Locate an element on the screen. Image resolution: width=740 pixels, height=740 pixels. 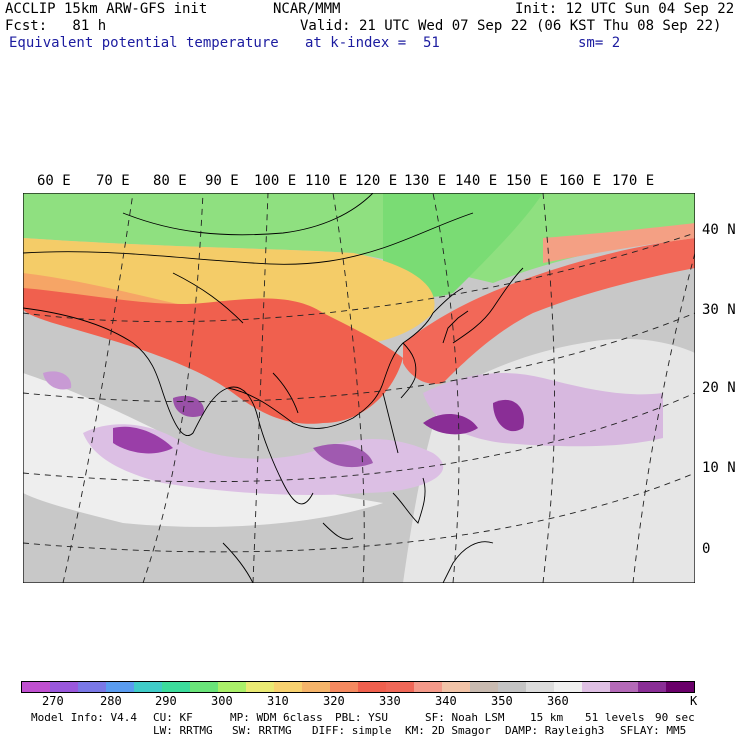
institution: NCAR/MMM is located at coordinates (307, 9).